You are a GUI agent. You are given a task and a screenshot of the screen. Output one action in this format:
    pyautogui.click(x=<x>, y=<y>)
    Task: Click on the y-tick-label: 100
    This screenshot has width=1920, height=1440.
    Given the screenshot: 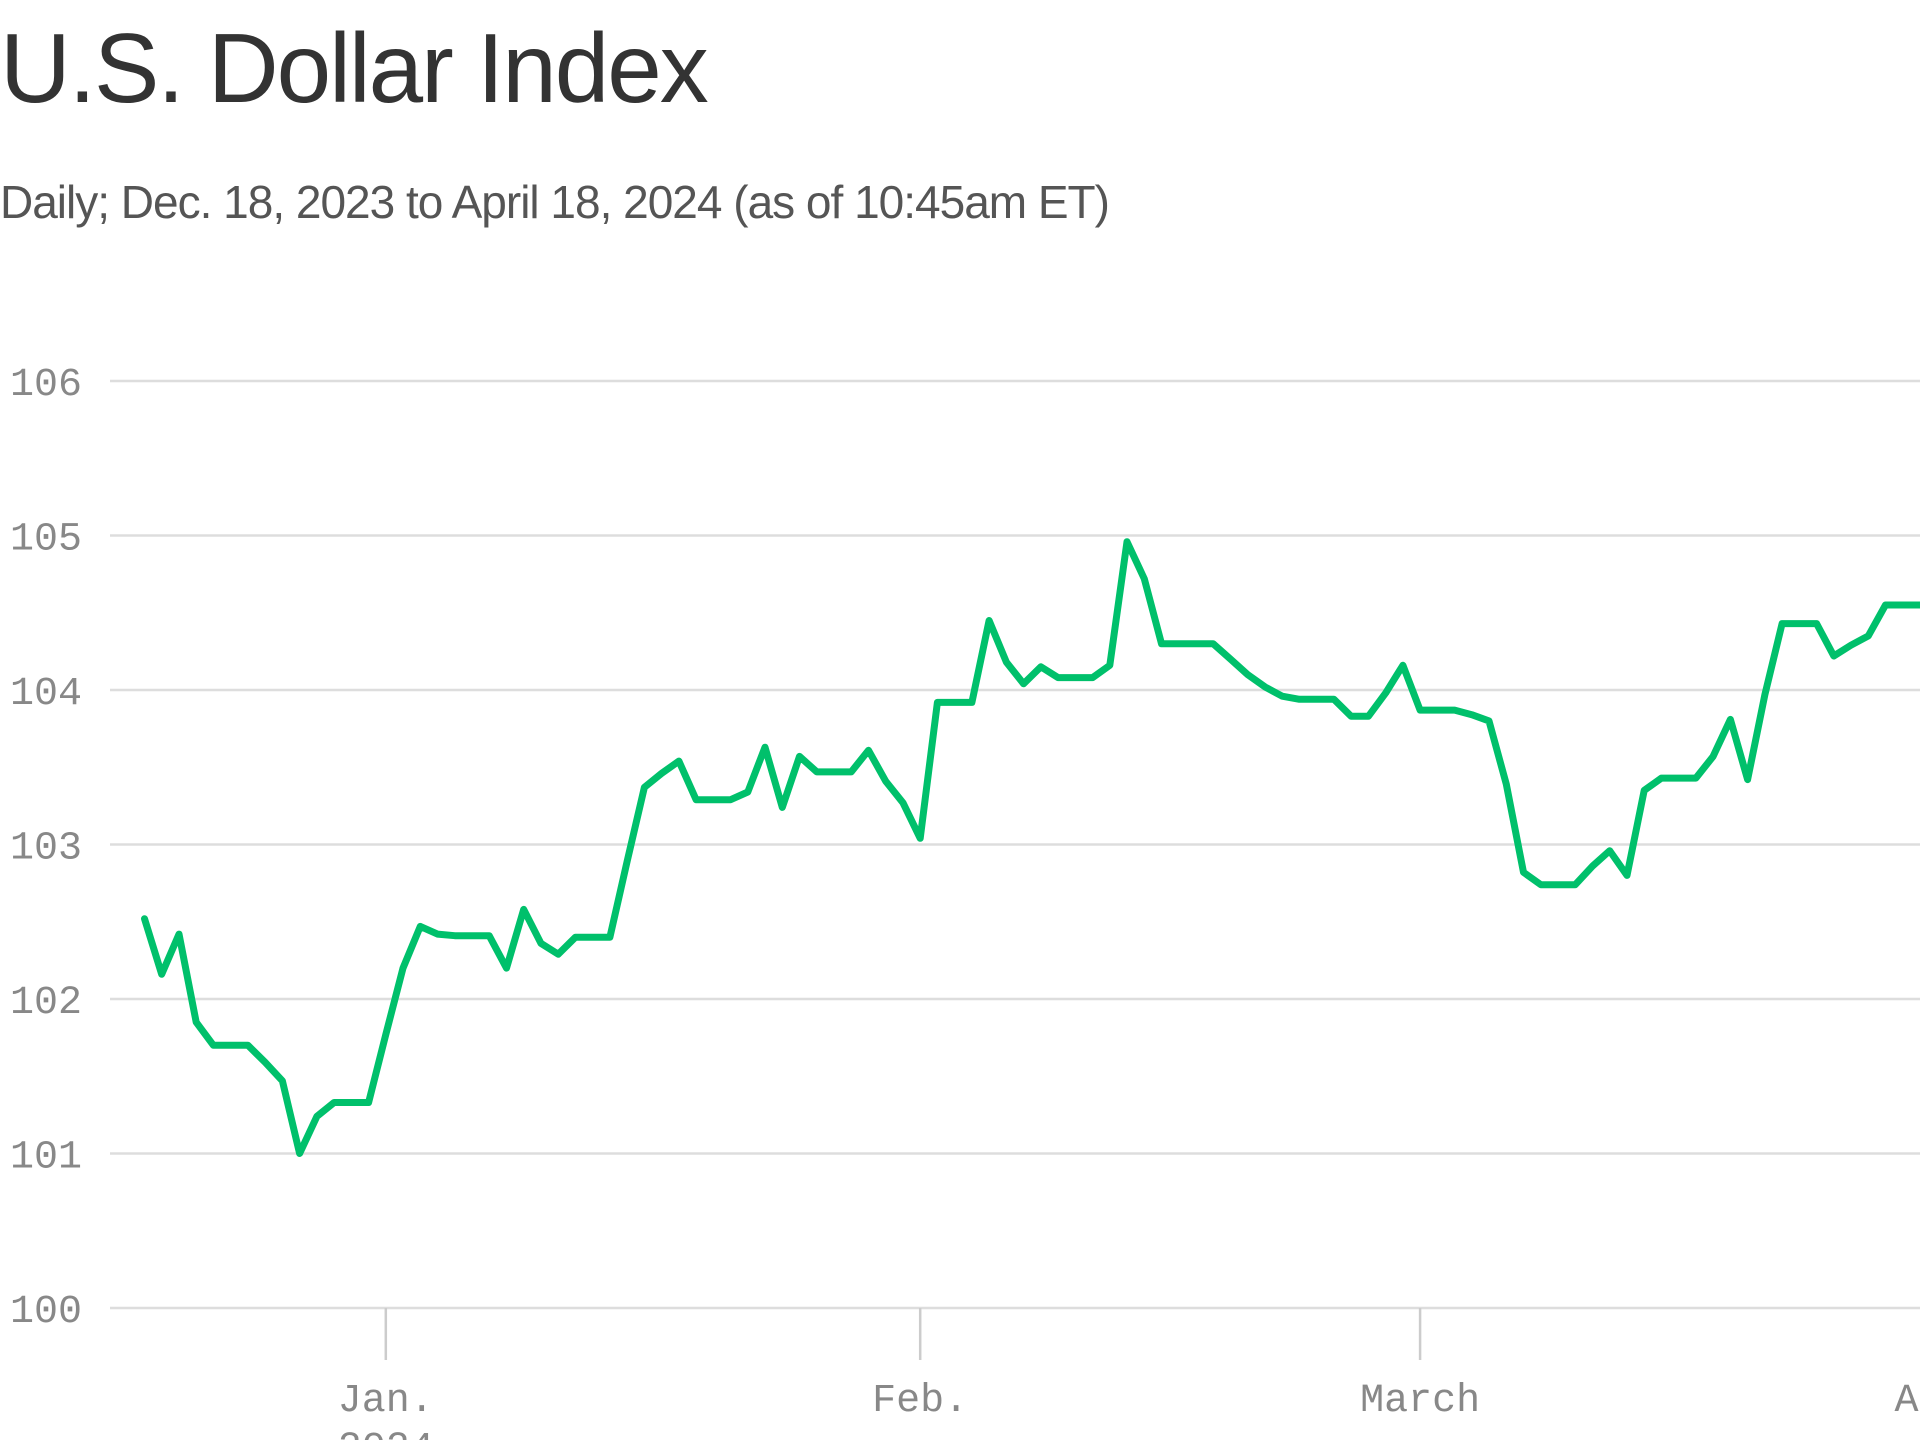 What is the action you would take?
    pyautogui.click(x=46, y=1312)
    